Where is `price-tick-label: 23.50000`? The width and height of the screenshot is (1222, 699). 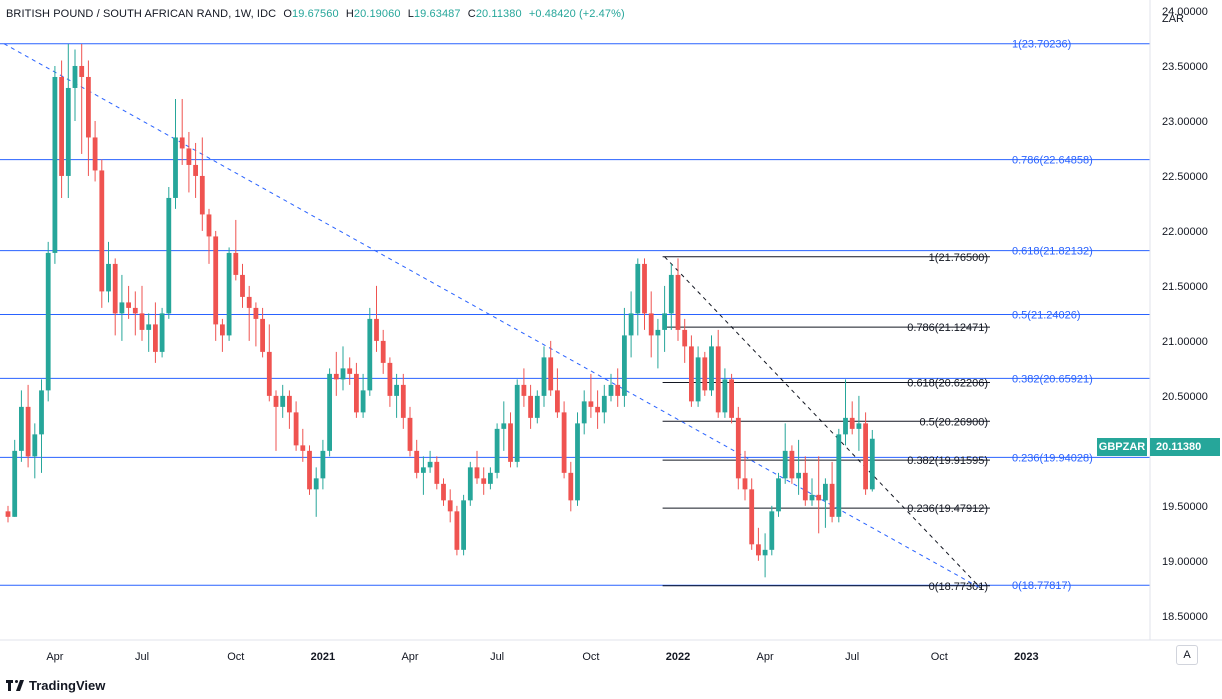 price-tick-label: 23.50000 is located at coordinates (1185, 67).